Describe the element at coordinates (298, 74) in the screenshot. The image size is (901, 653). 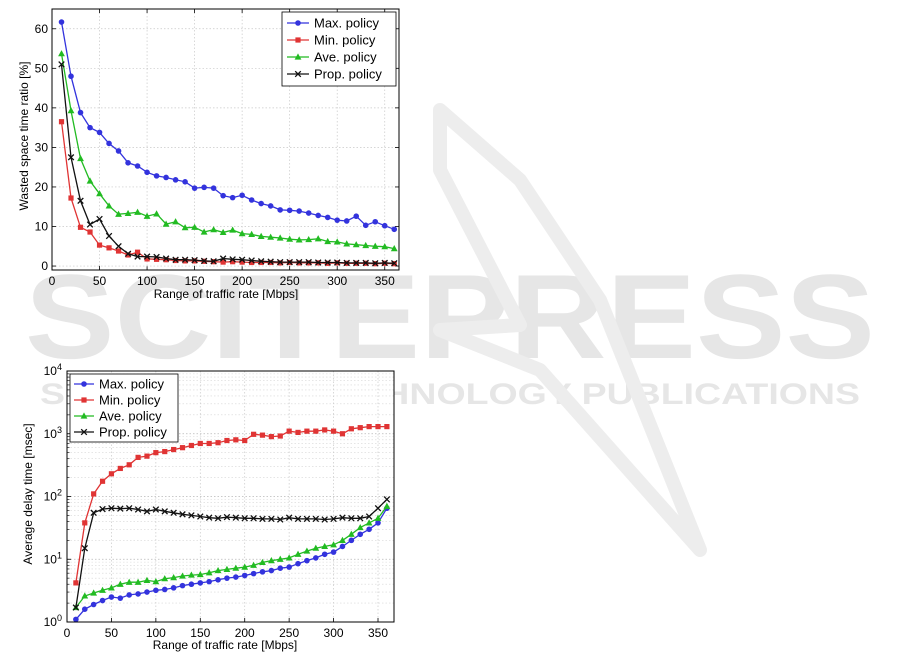
I see `legend-marker` at that location.